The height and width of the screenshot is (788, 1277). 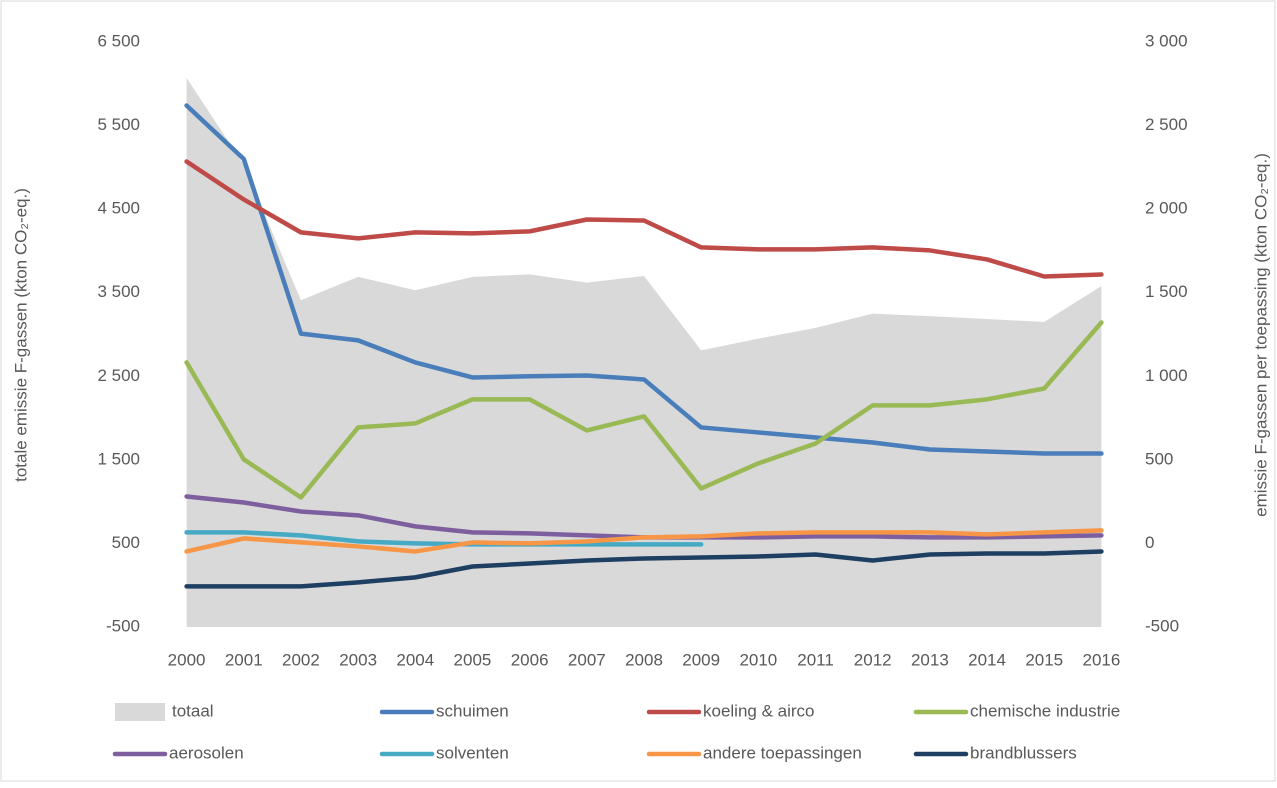 What do you see at coordinates (1166, 208) in the screenshot?
I see `y2-tick-label: 2 000` at bounding box center [1166, 208].